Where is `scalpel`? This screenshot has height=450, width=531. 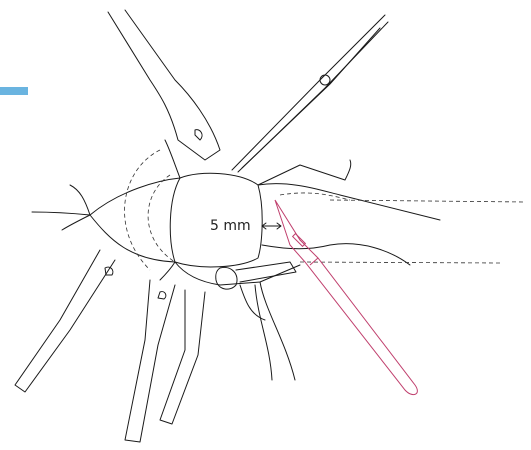 scalpel is located at coordinates (346, 297).